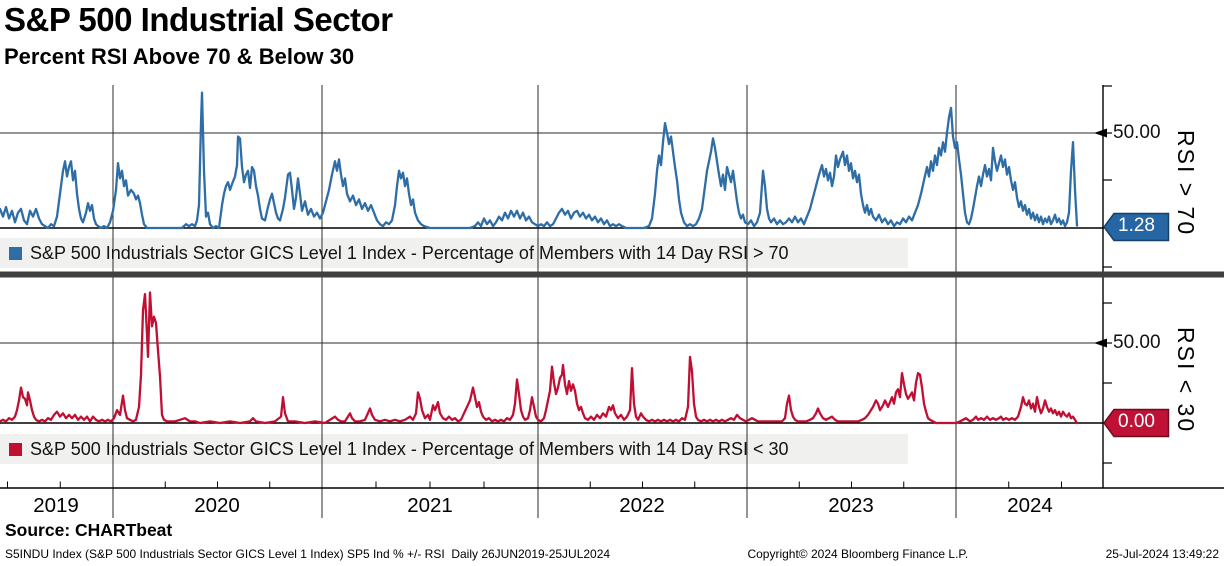 Image resolution: width=1224 pixels, height=566 pixels. I want to click on axis-label-rsi-above-70: RSI > 70, so click(1186, 183).